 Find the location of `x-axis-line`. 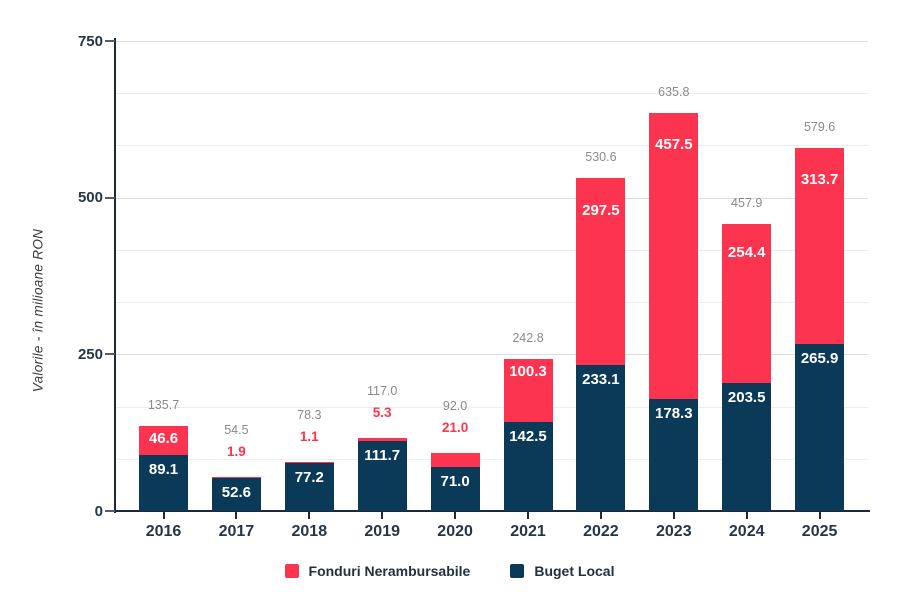

x-axis-line is located at coordinates (491, 511).